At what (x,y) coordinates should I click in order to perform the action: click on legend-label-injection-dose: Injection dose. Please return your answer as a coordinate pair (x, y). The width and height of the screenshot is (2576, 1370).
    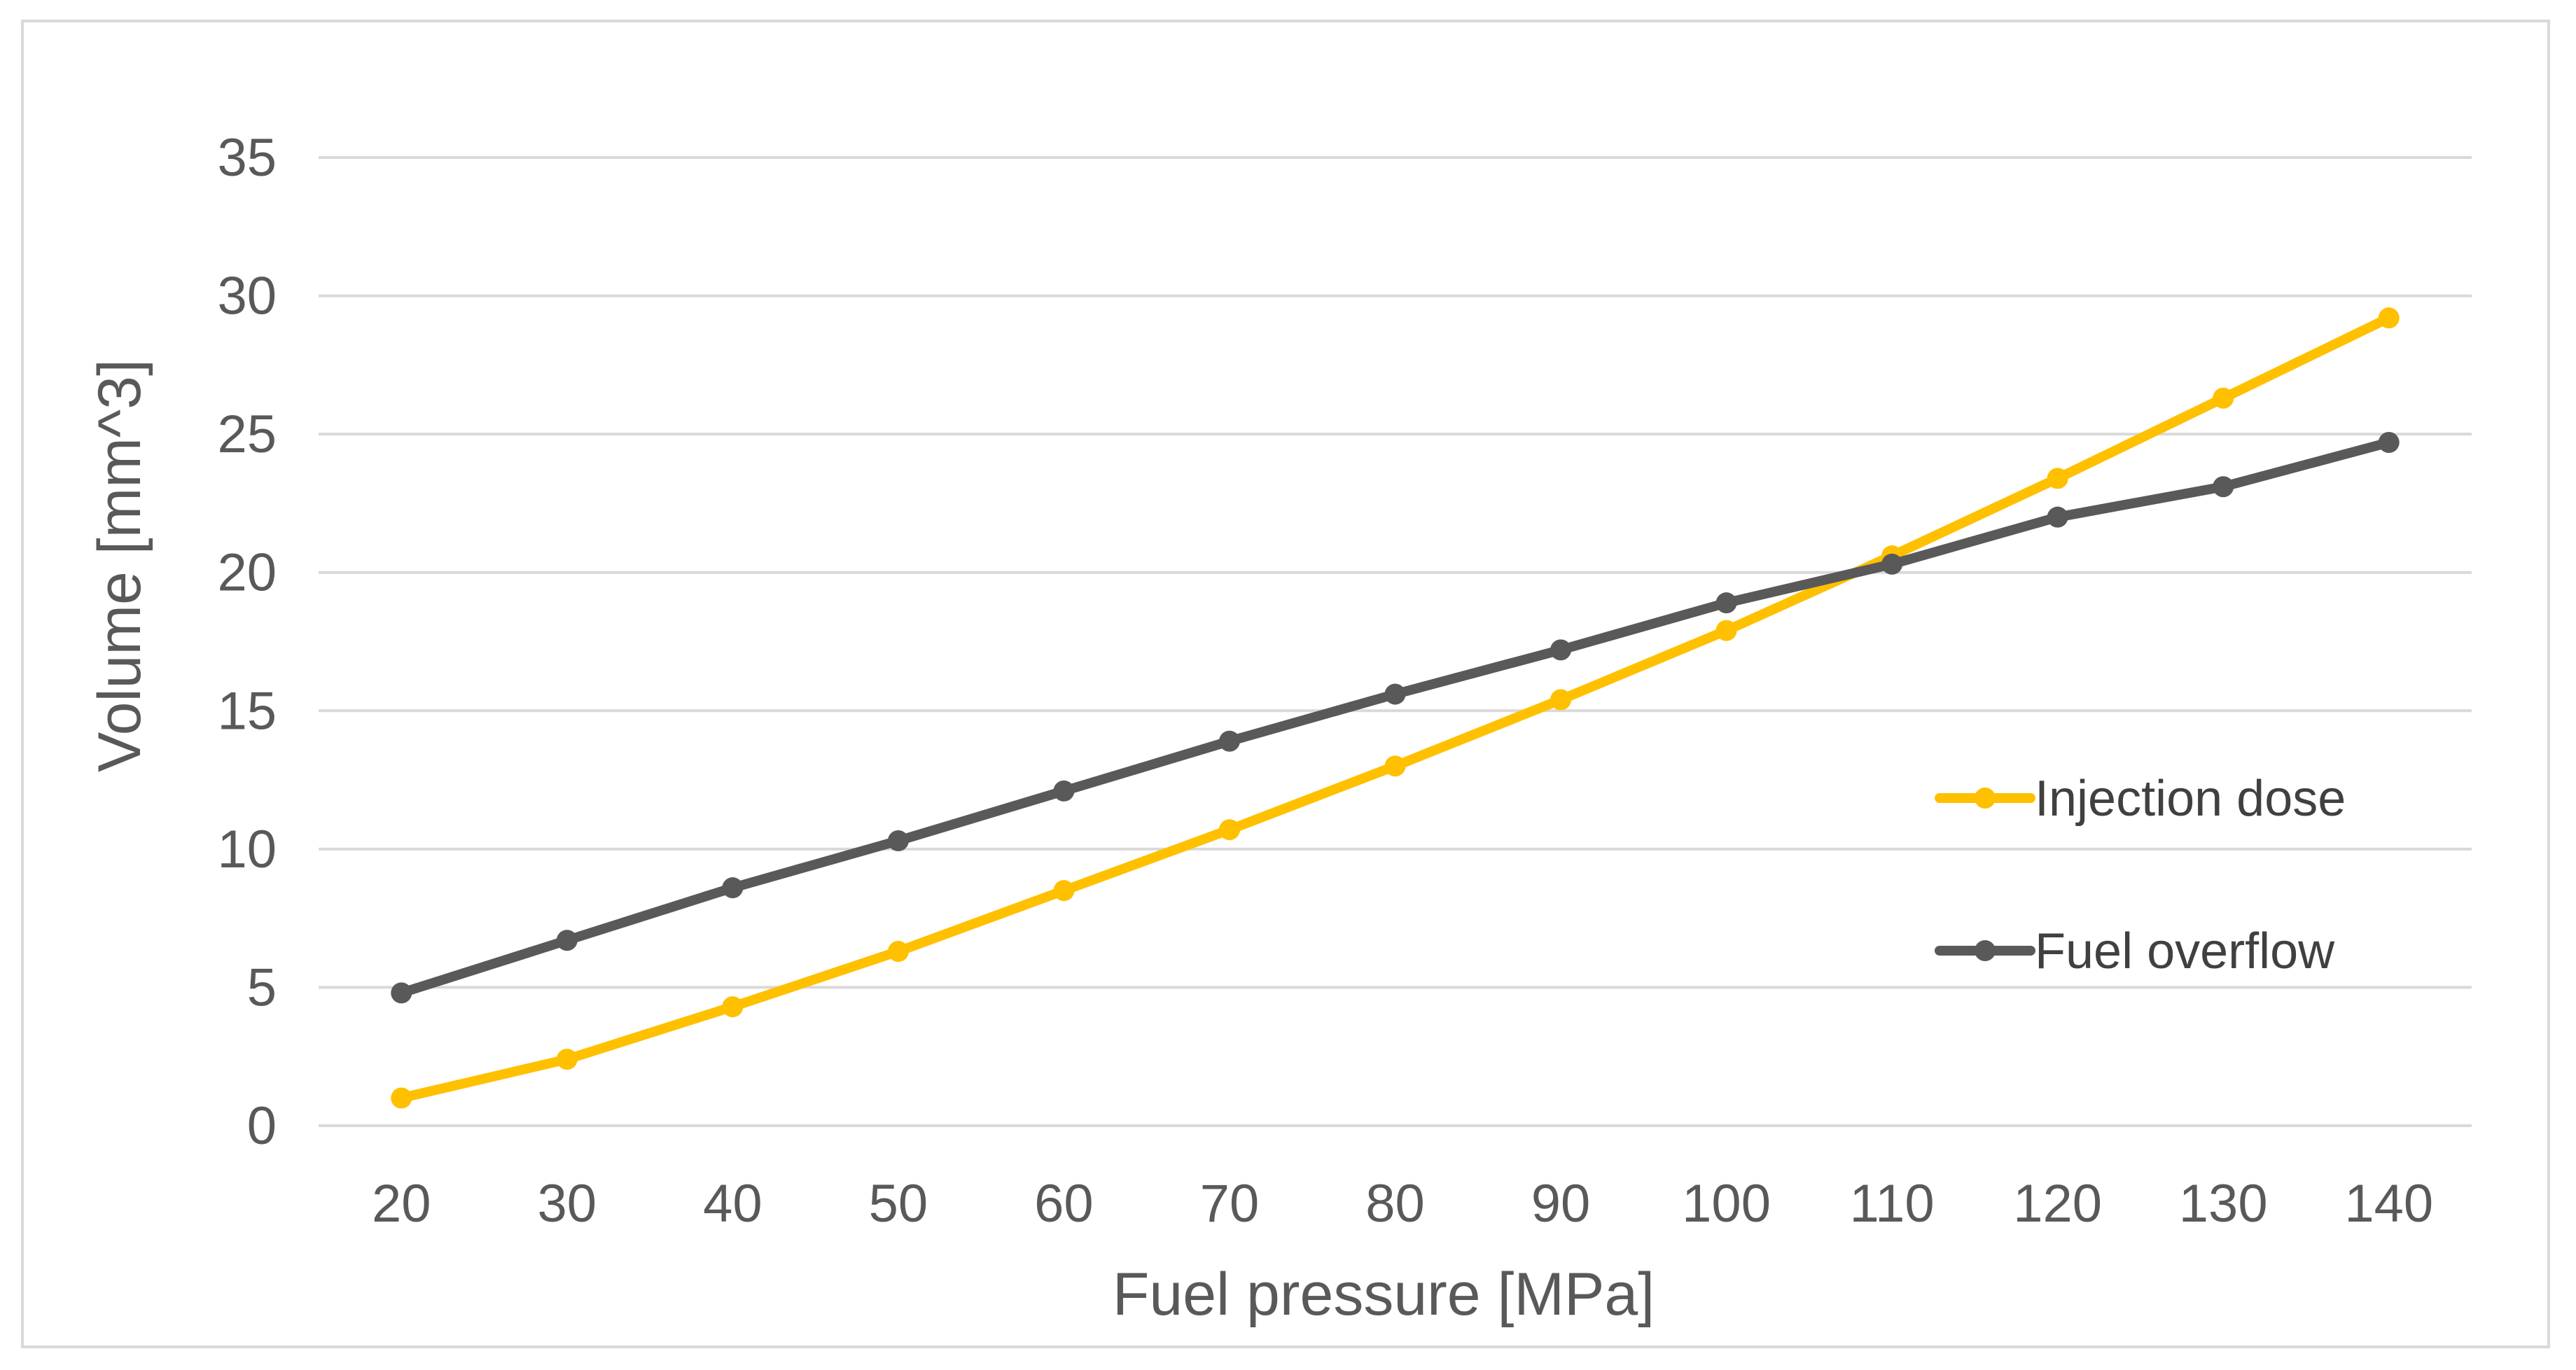
    Looking at the image, I should click on (2190, 799).